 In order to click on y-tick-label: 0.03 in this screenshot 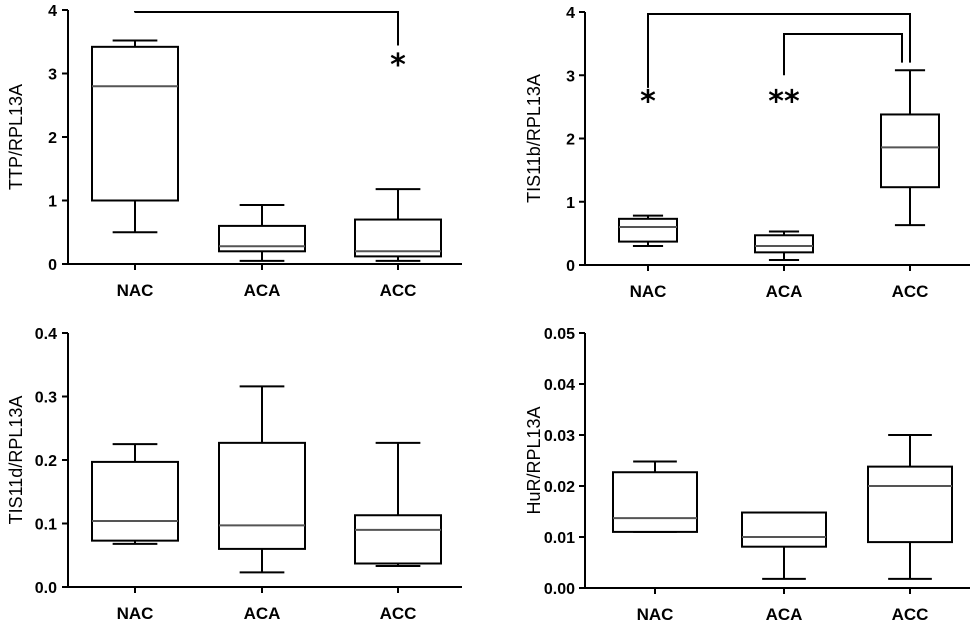, I will do `click(559, 436)`.